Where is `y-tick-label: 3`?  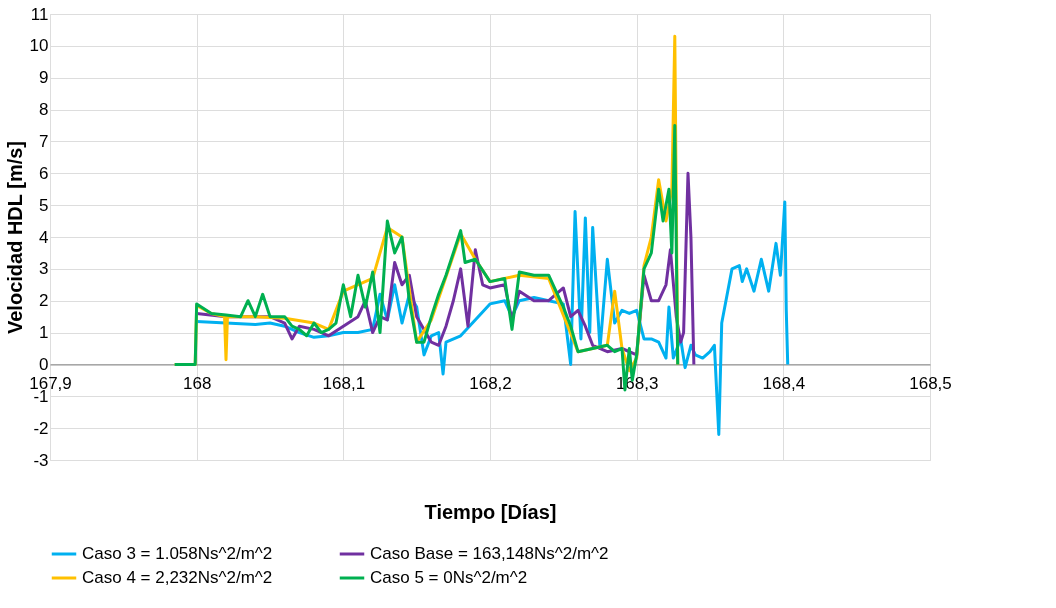
y-tick-label: 3 is located at coordinates (44, 269).